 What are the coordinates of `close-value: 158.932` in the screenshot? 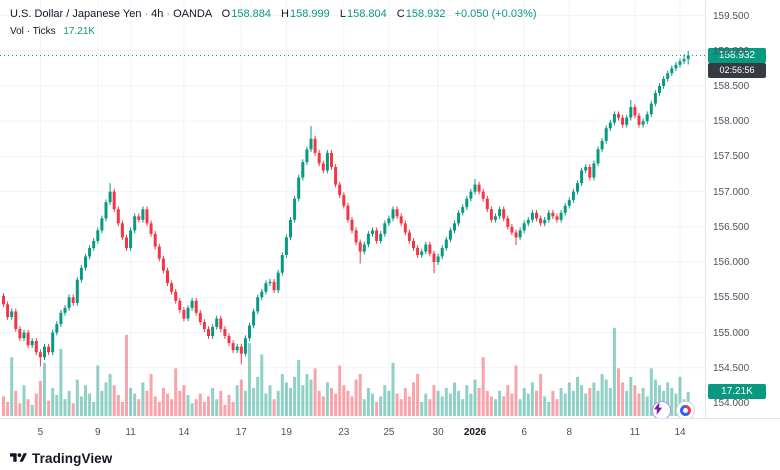 It's located at (425, 14).